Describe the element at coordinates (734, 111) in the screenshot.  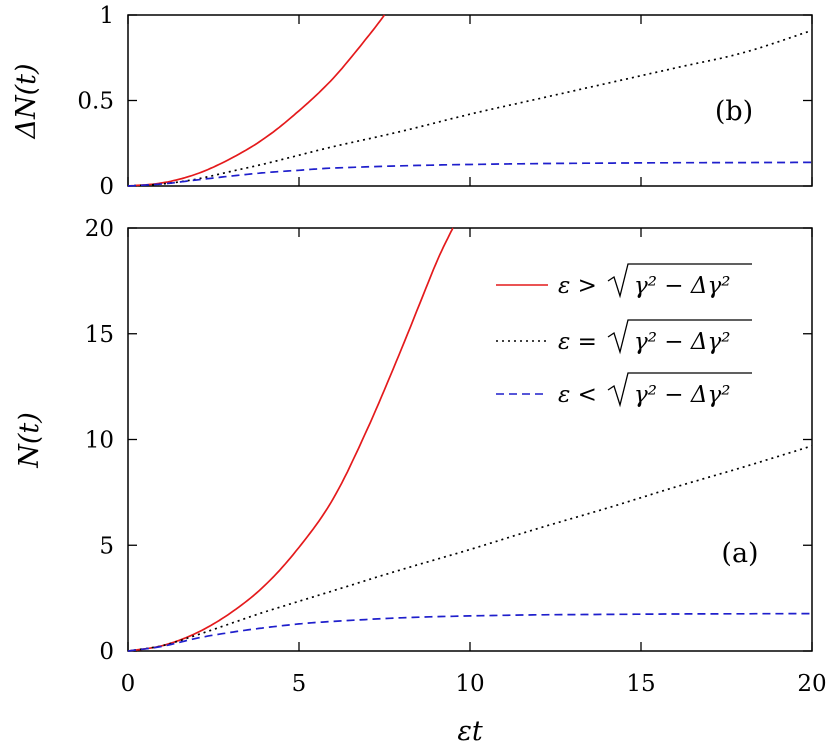
I see `panel-b-label: (b)` at that location.